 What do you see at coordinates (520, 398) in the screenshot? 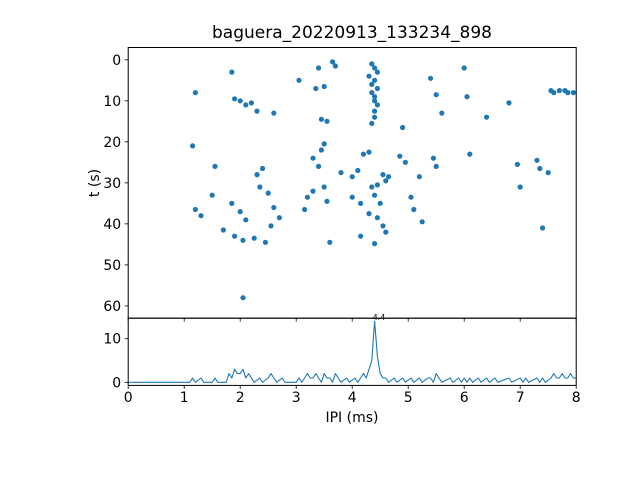
I see `x-tick-label: 7` at bounding box center [520, 398].